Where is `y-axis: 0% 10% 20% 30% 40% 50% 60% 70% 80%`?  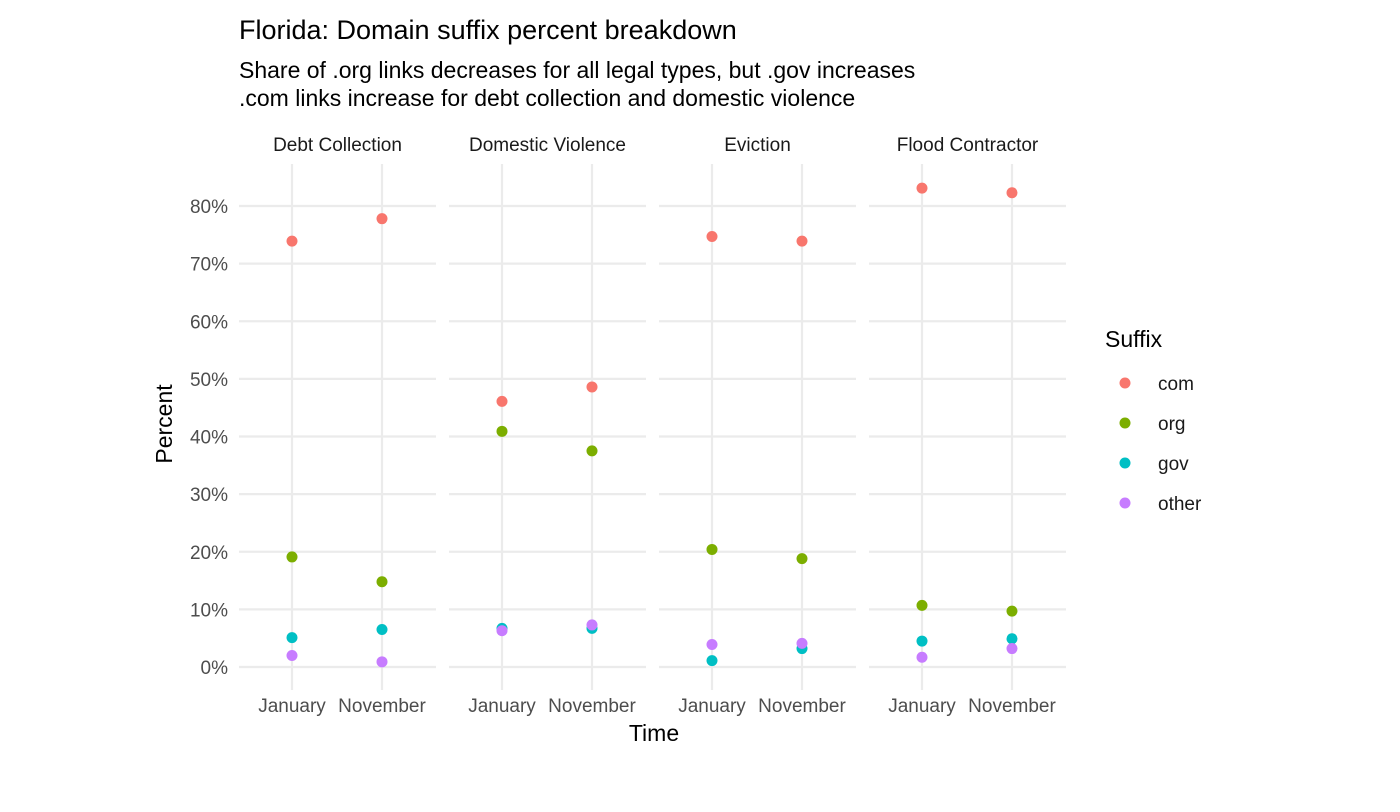 y-axis: 0% 10% 20% 30% 40% 50% 60% 70% 80% is located at coordinates (209, 438).